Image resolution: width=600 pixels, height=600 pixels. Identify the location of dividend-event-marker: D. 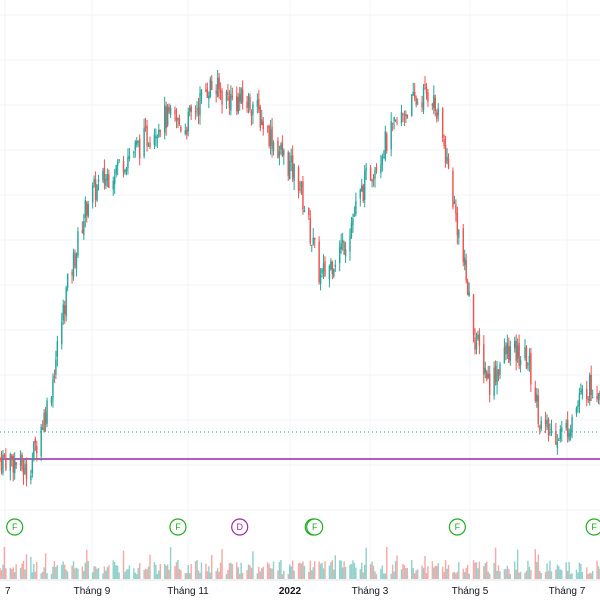
(240, 527).